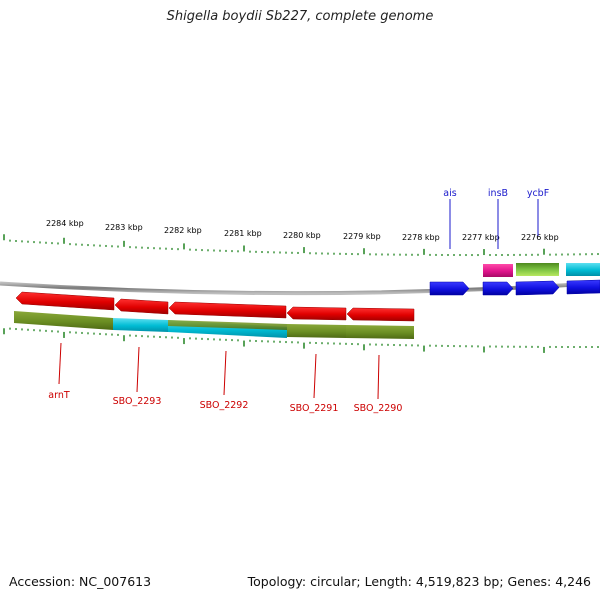 The width and height of the screenshot is (600, 600). Describe the element at coordinates (496, 218) in the screenshot. I see `forward-gene-labels: ais insB ycbF` at that location.